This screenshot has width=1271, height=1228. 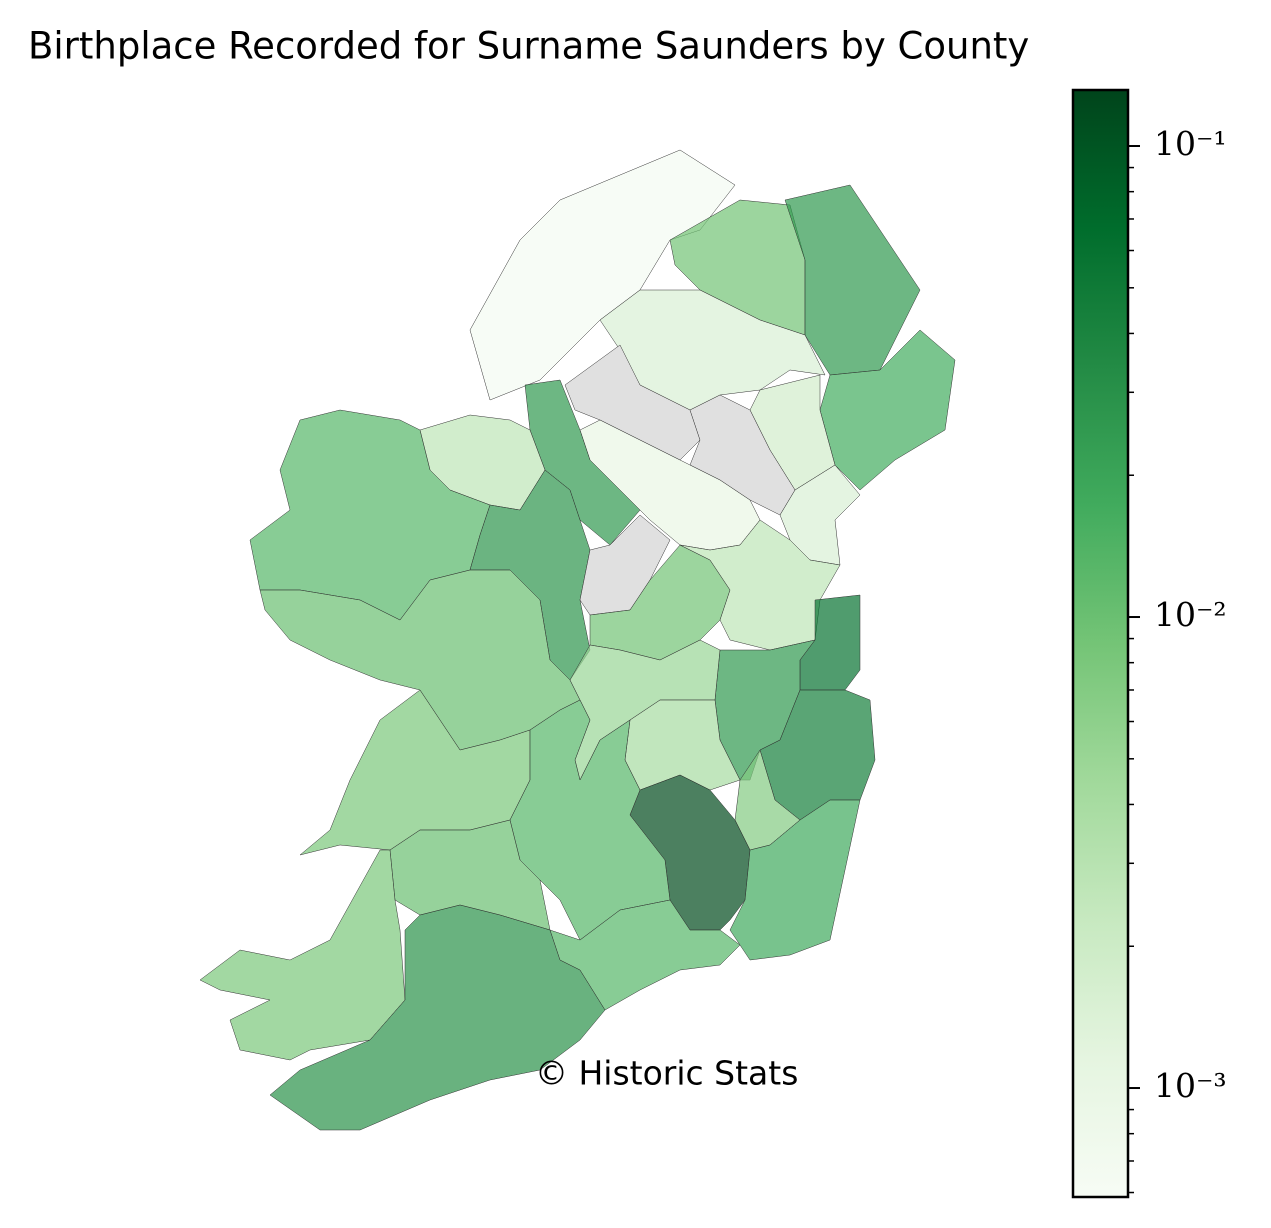 I want to click on colorbar-tick-label: 10⁻¹, so click(x=1190, y=143).